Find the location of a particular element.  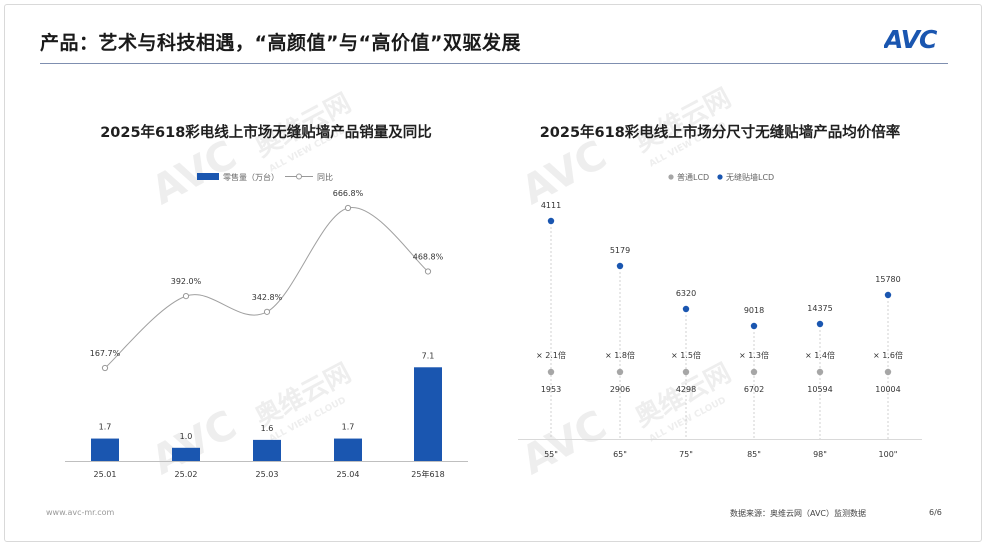

logo-text: AVC is located at coordinates (911, 39).